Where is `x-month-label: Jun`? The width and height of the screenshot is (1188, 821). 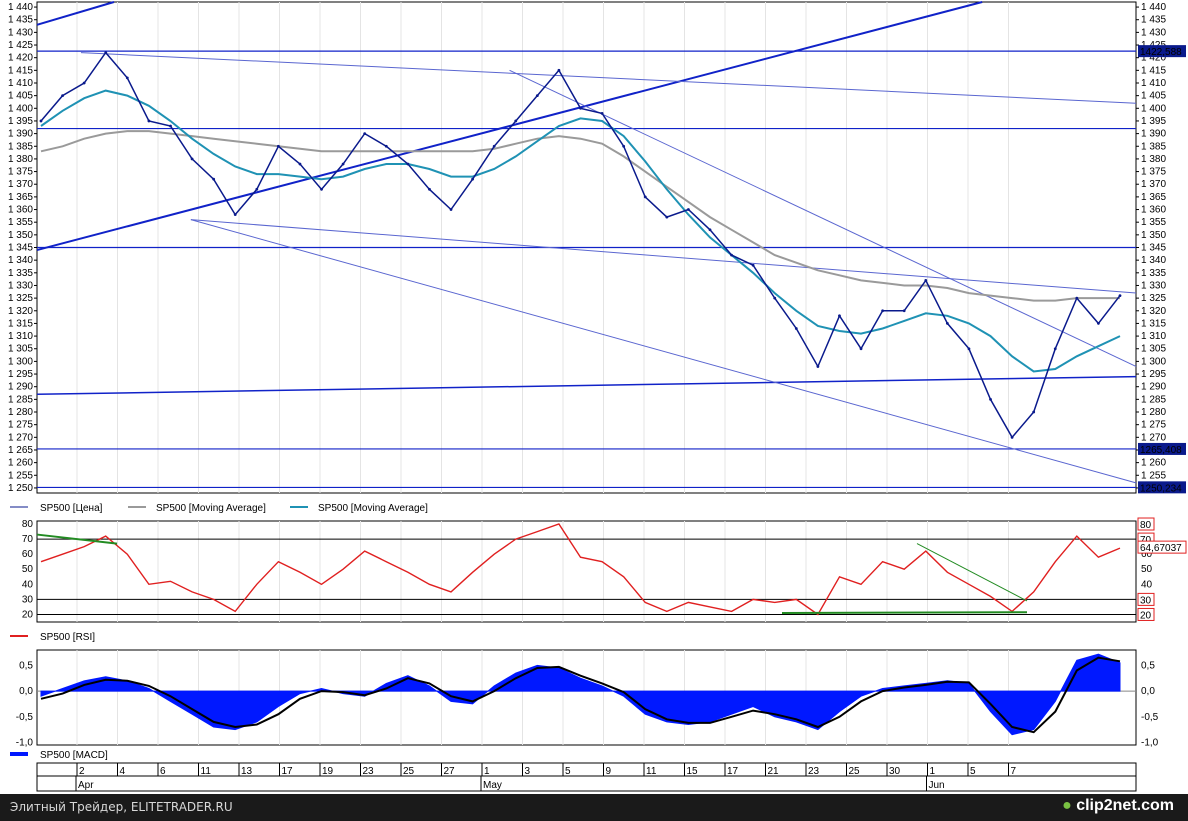
x-month-label: Jun is located at coordinates (937, 785).